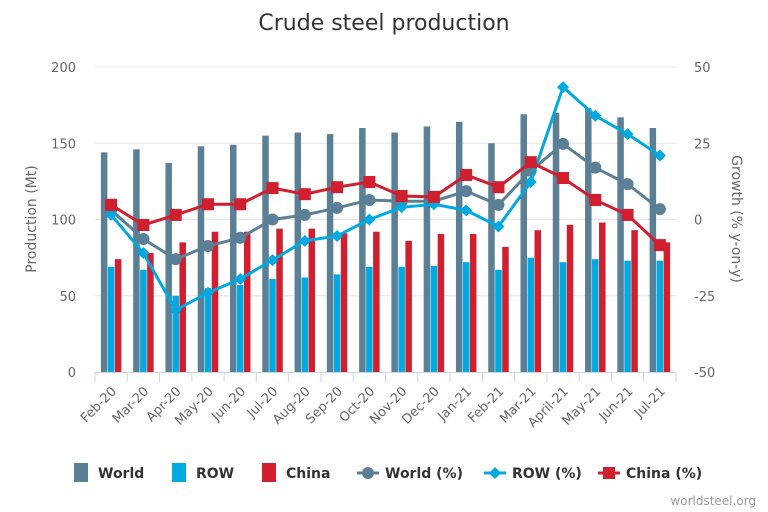  I want to click on x-tick-label: Jun-20, so click(228, 404).